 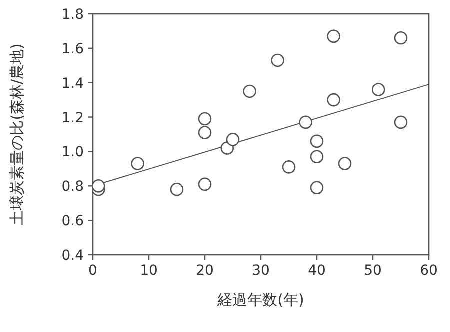 What do you see at coordinates (429, 271) in the screenshot?
I see `x-tick-label: 60` at bounding box center [429, 271].